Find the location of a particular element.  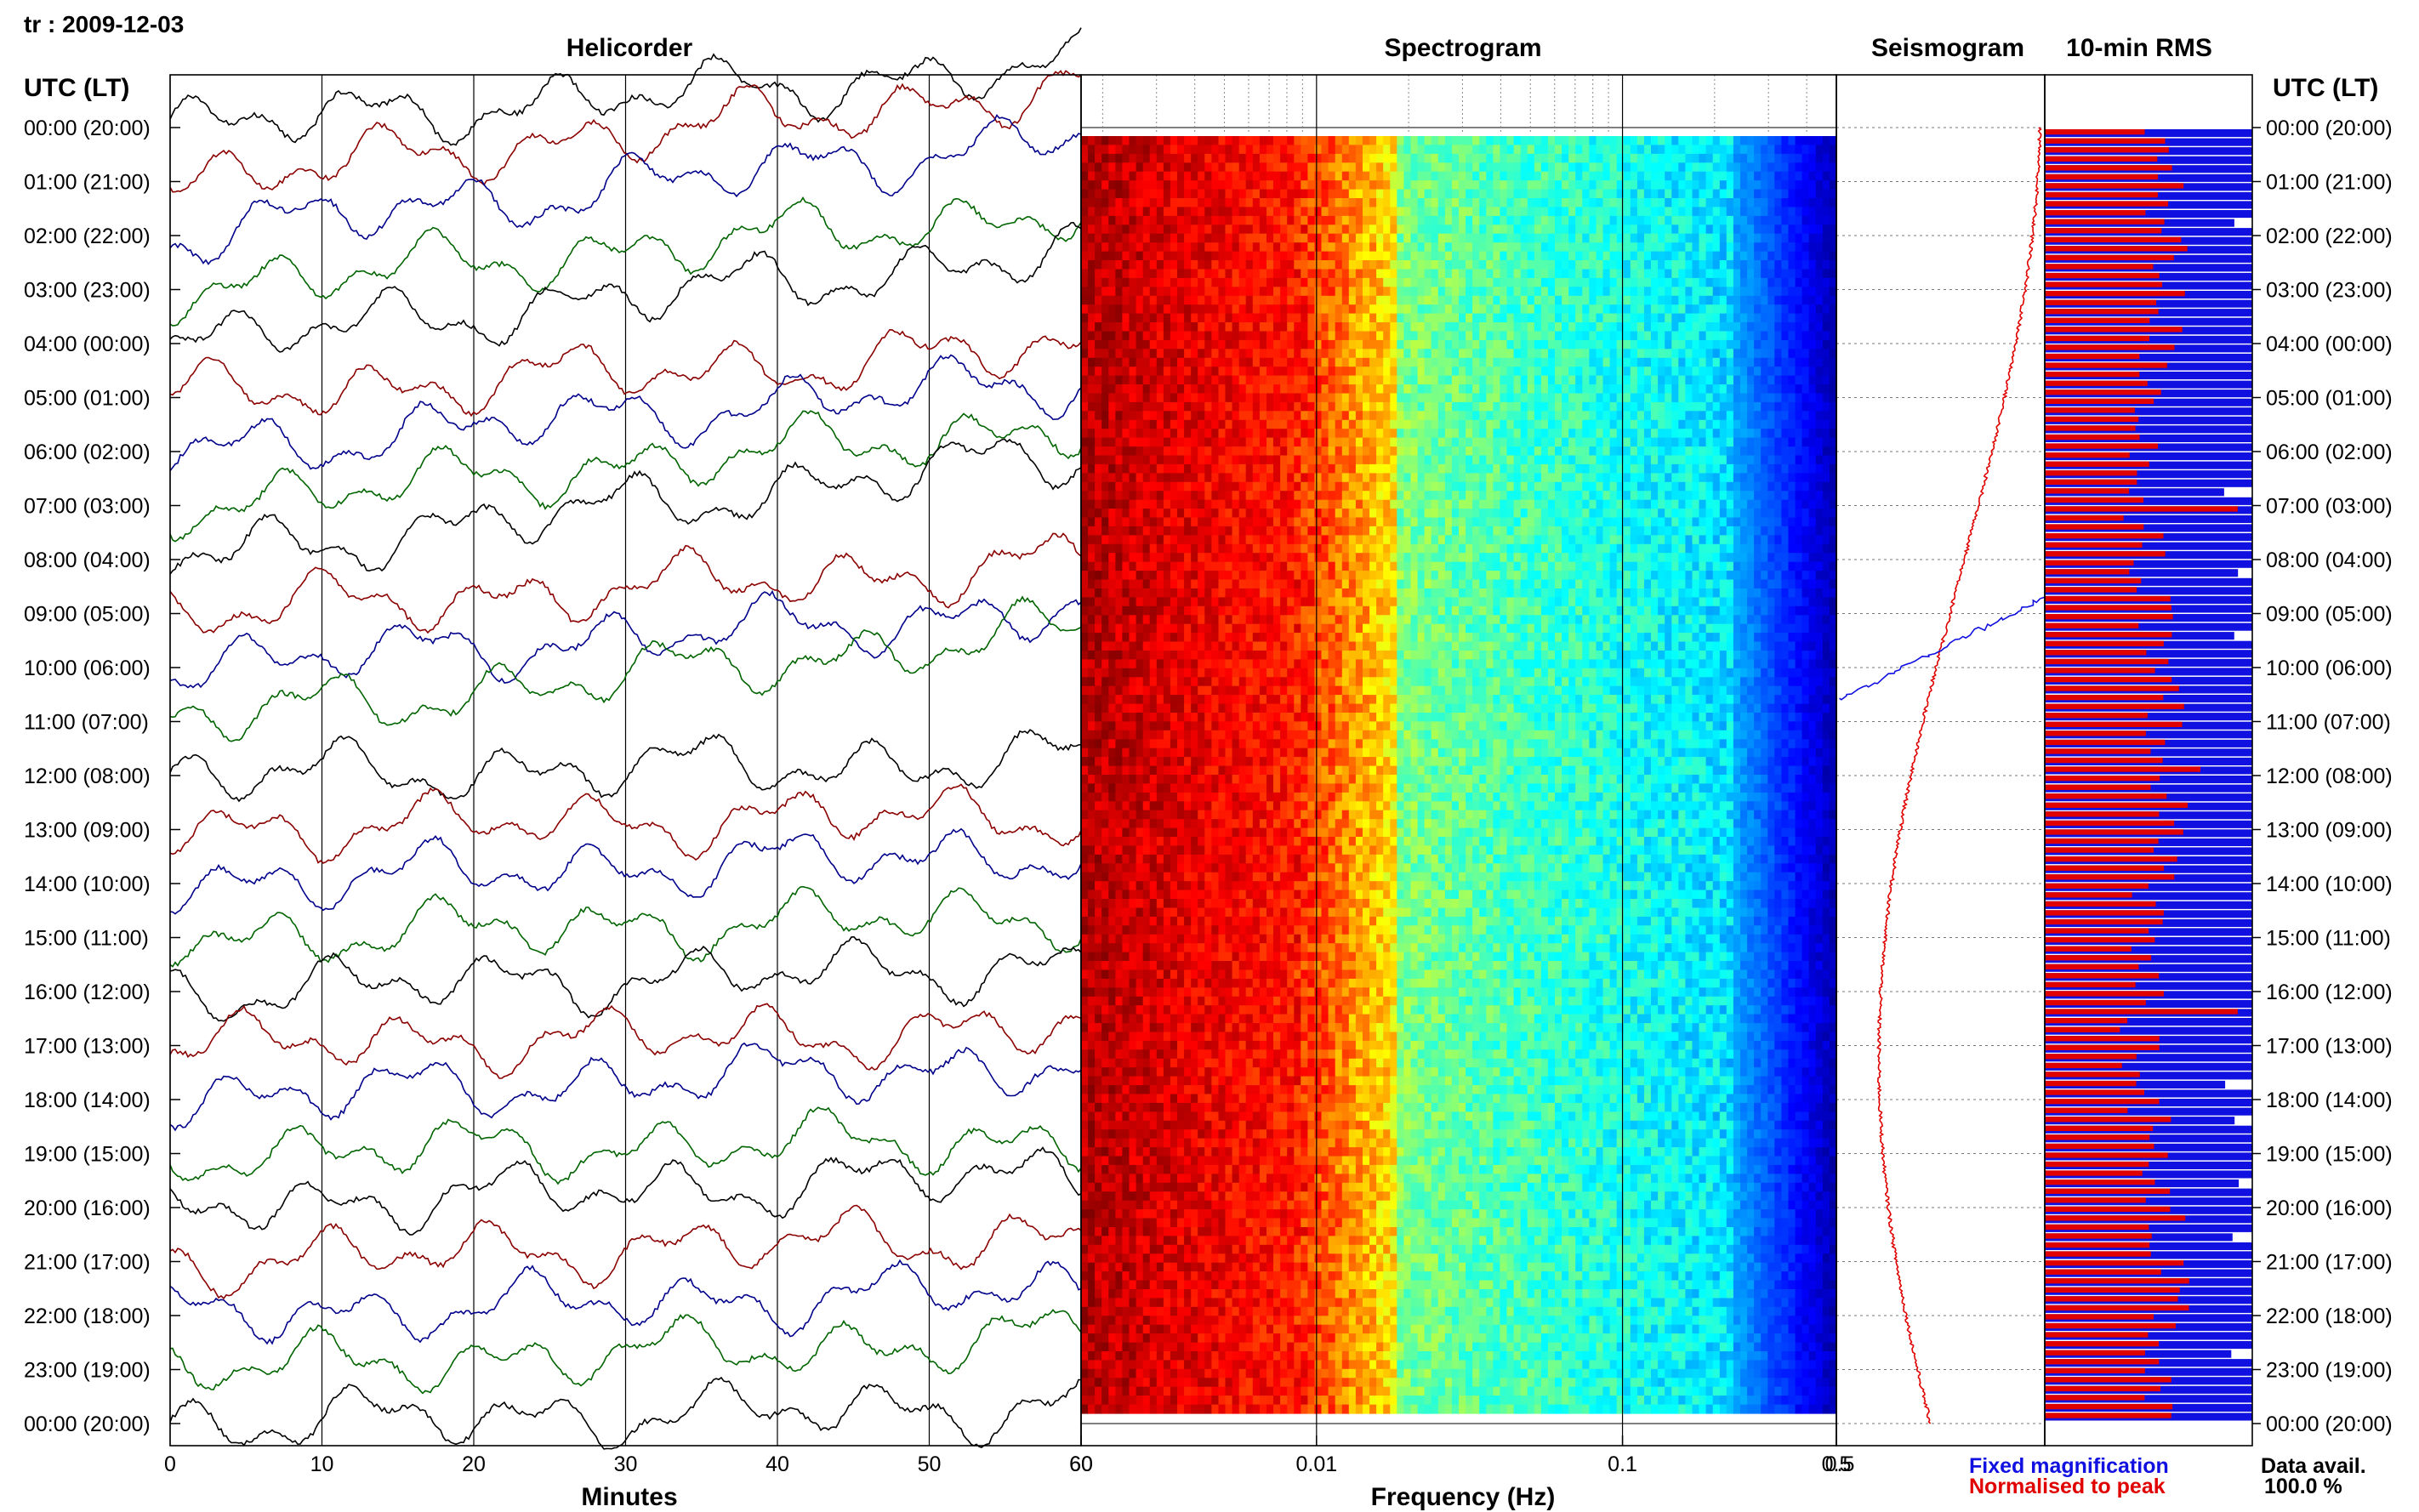

page-title: tr : 2009-12-03 is located at coordinates (104, 24).